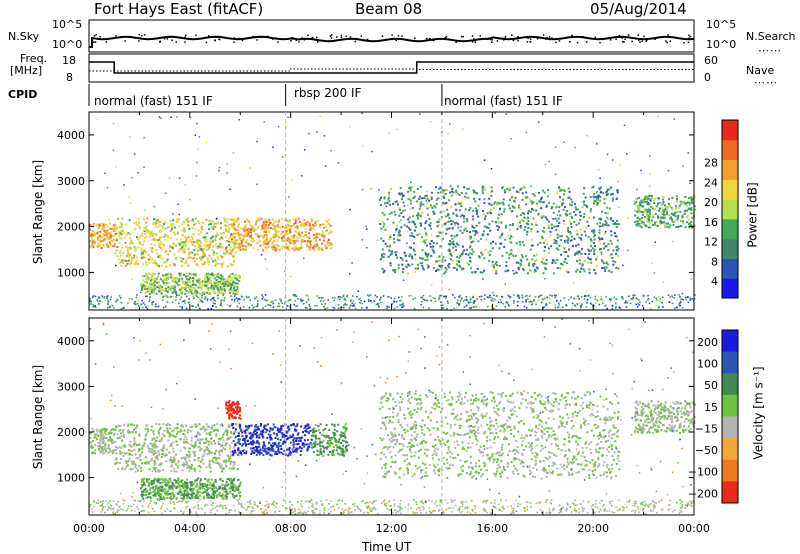  I want to click on nave-tick-low: 0, so click(707, 77).